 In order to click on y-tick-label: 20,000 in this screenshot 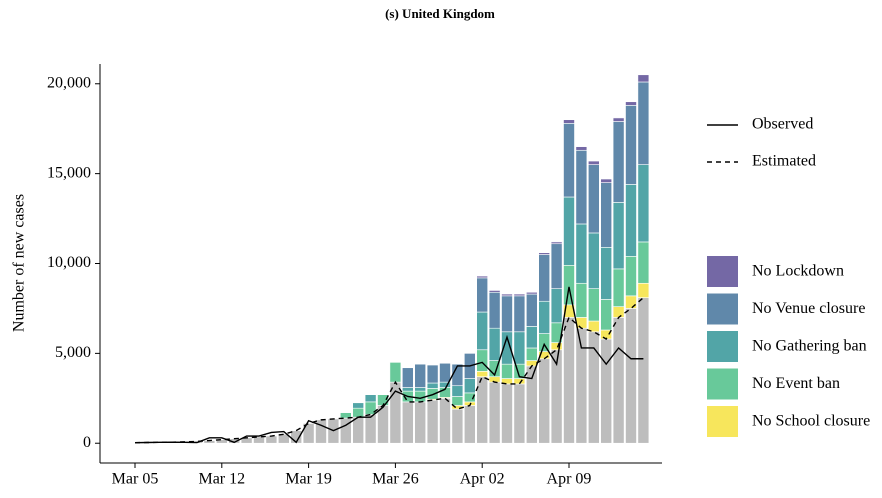, I will do `click(69, 82)`.